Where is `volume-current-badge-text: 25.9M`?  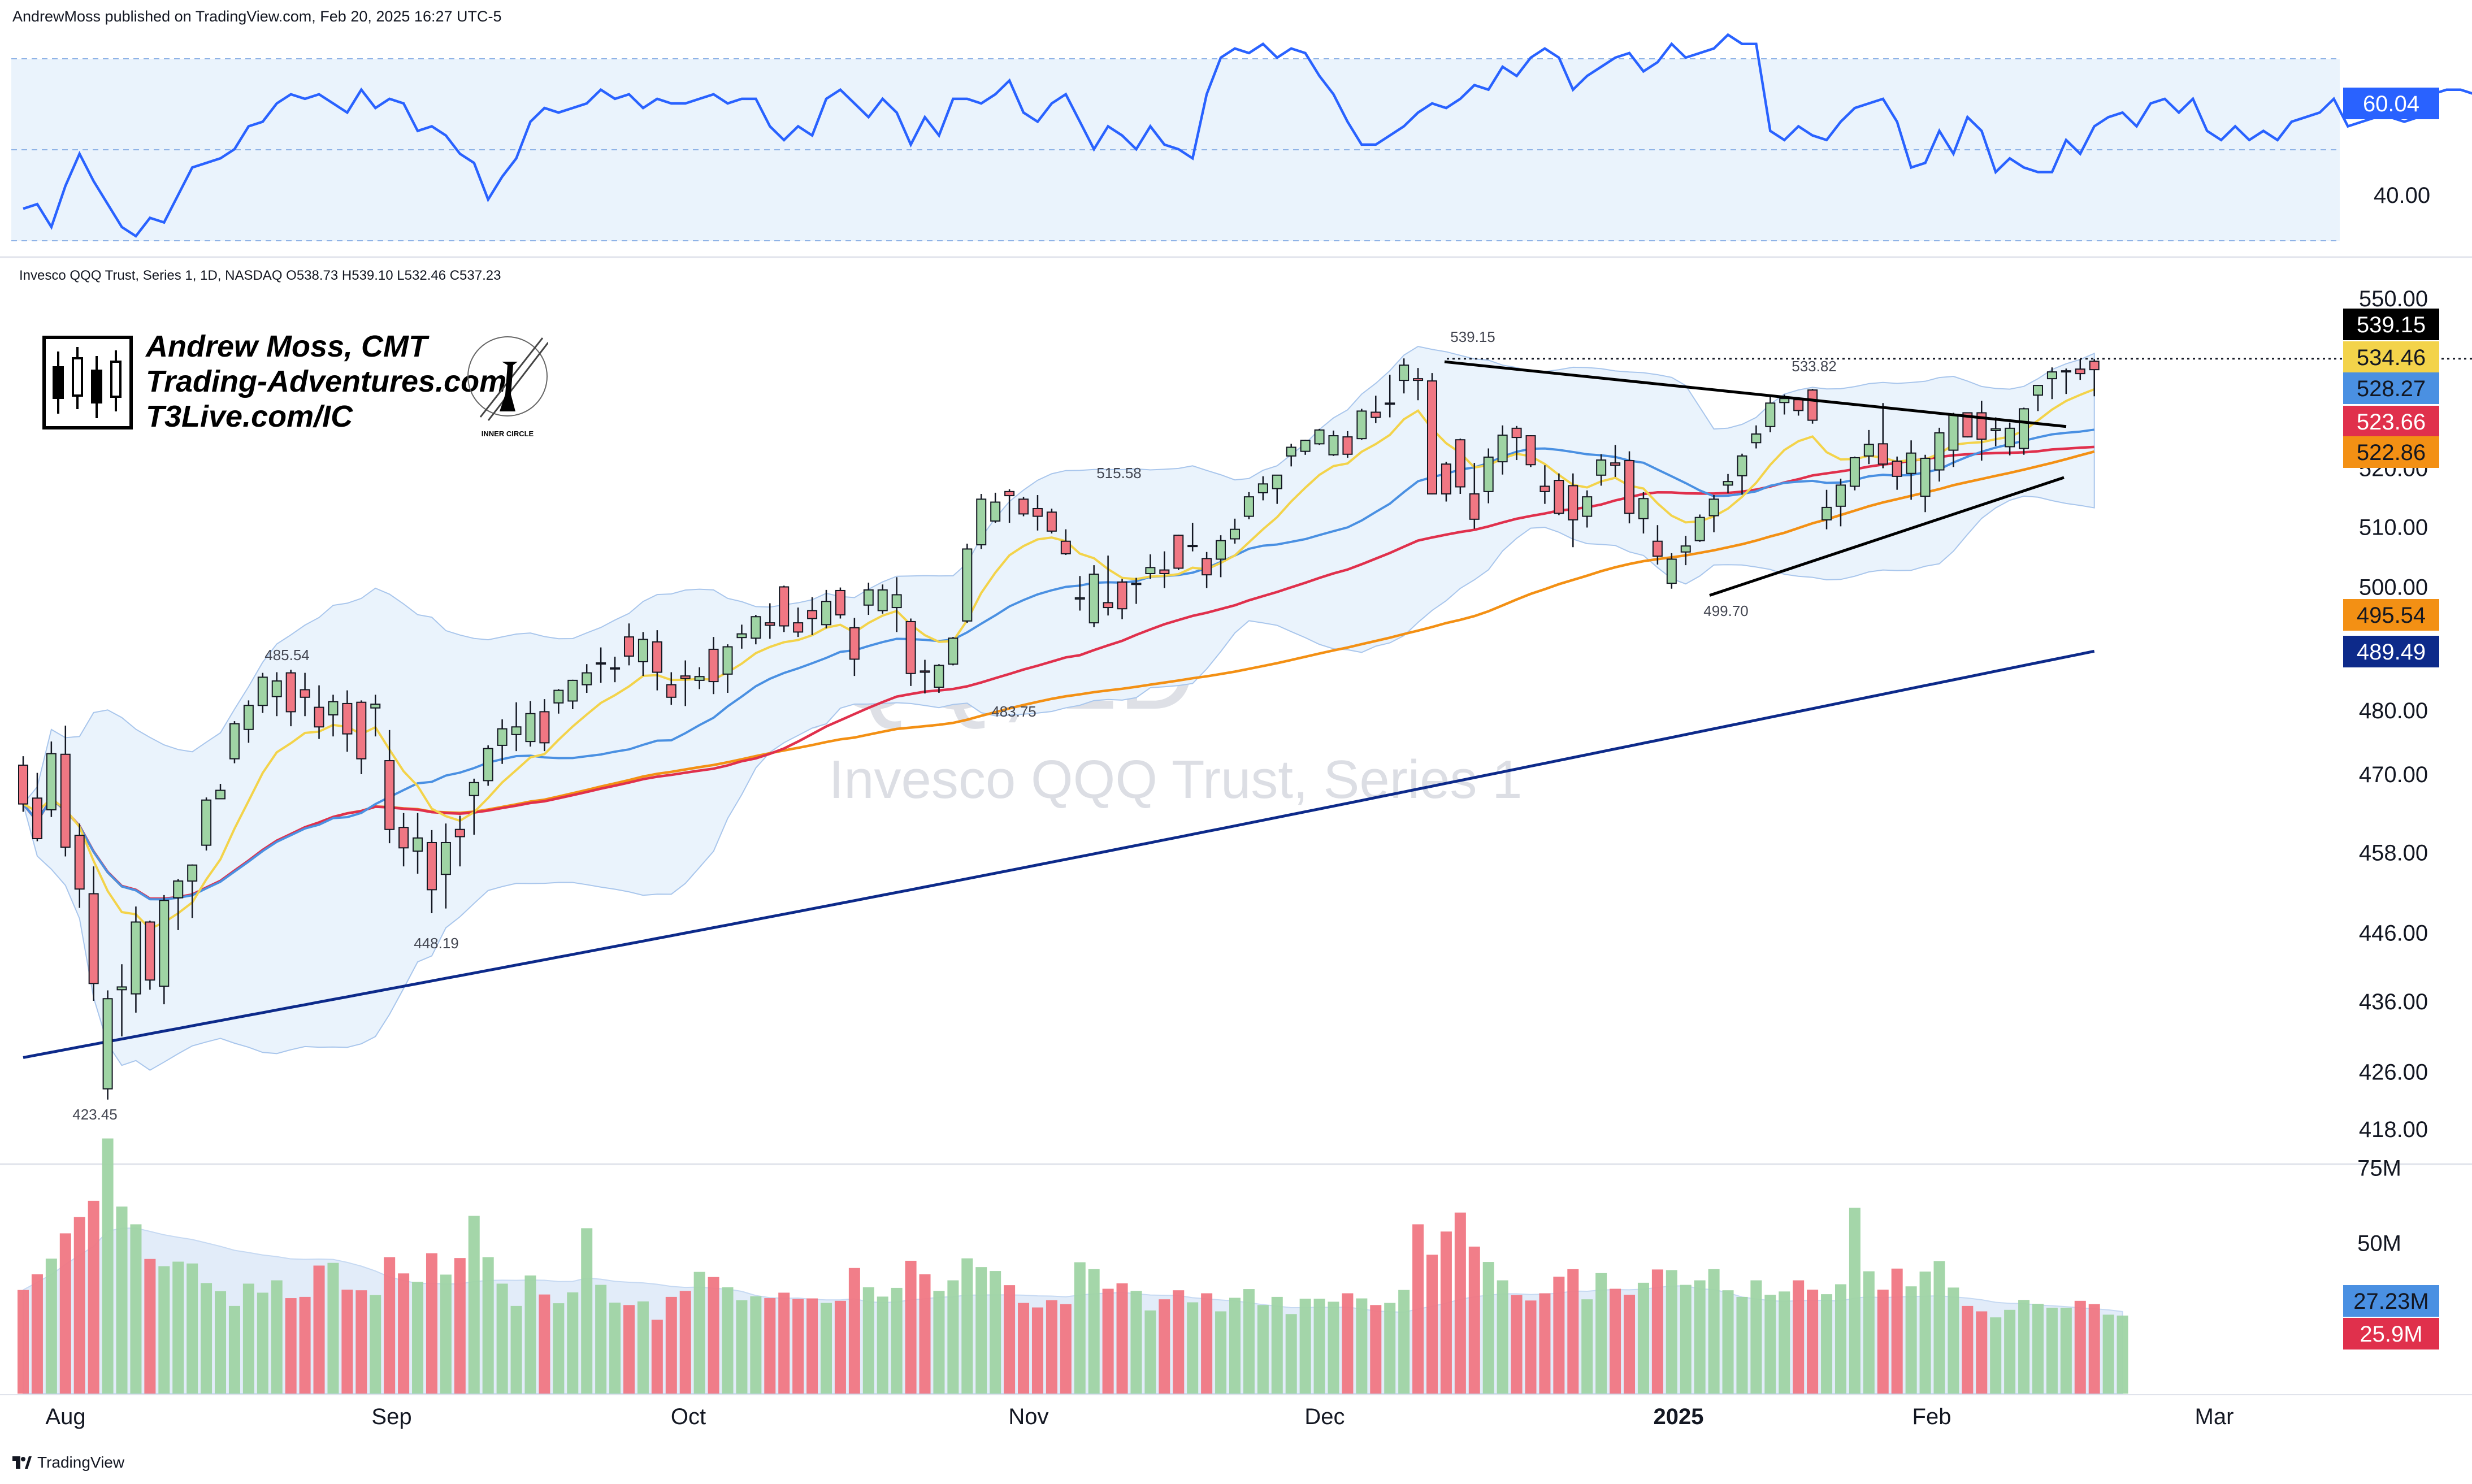 volume-current-badge-text: 25.9M is located at coordinates (2391, 1335).